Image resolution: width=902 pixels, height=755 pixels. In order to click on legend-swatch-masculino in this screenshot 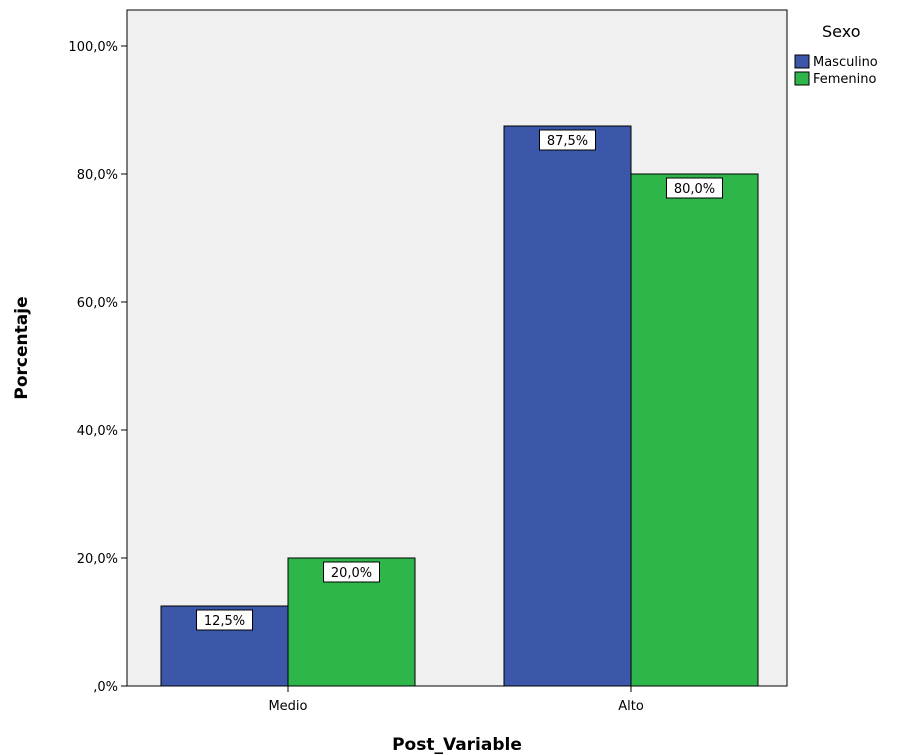, I will do `click(802, 61)`.